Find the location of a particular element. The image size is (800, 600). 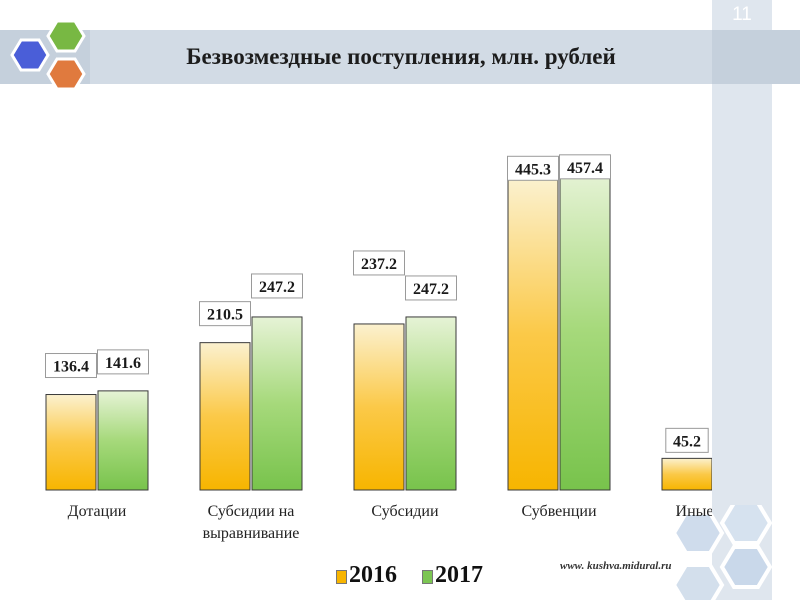

legend-swatch-2017 is located at coordinates (427, 577).